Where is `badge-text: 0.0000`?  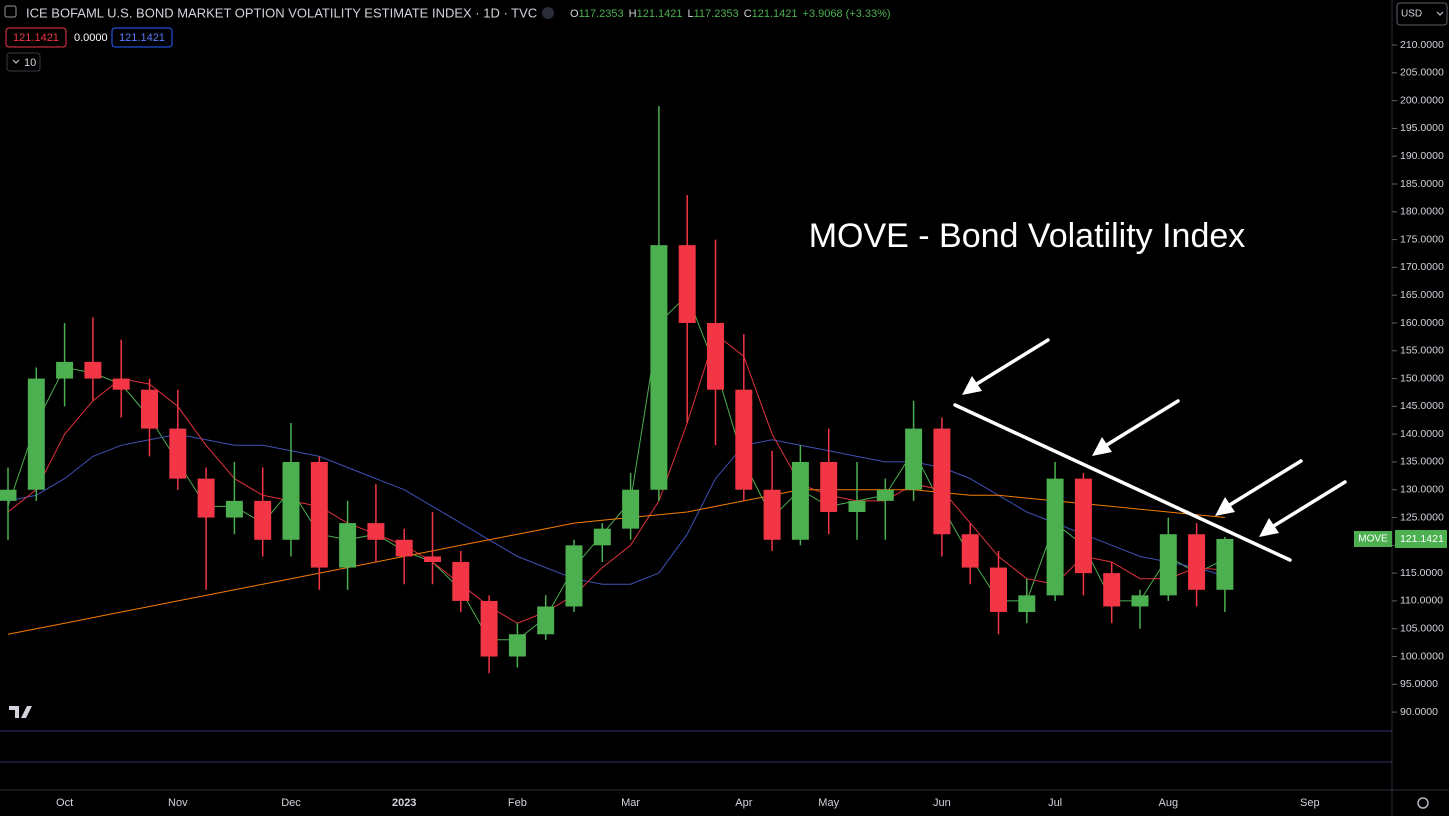
badge-text: 0.0000 is located at coordinates (91, 38).